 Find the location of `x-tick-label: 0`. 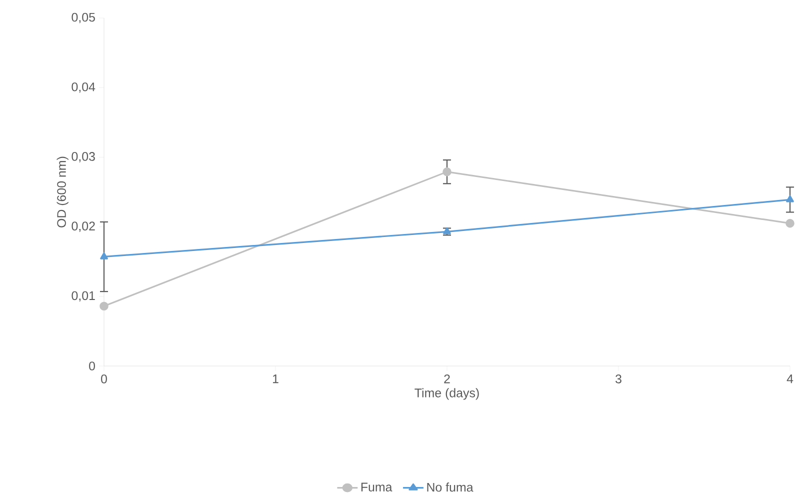

x-tick-label: 0 is located at coordinates (104, 379).